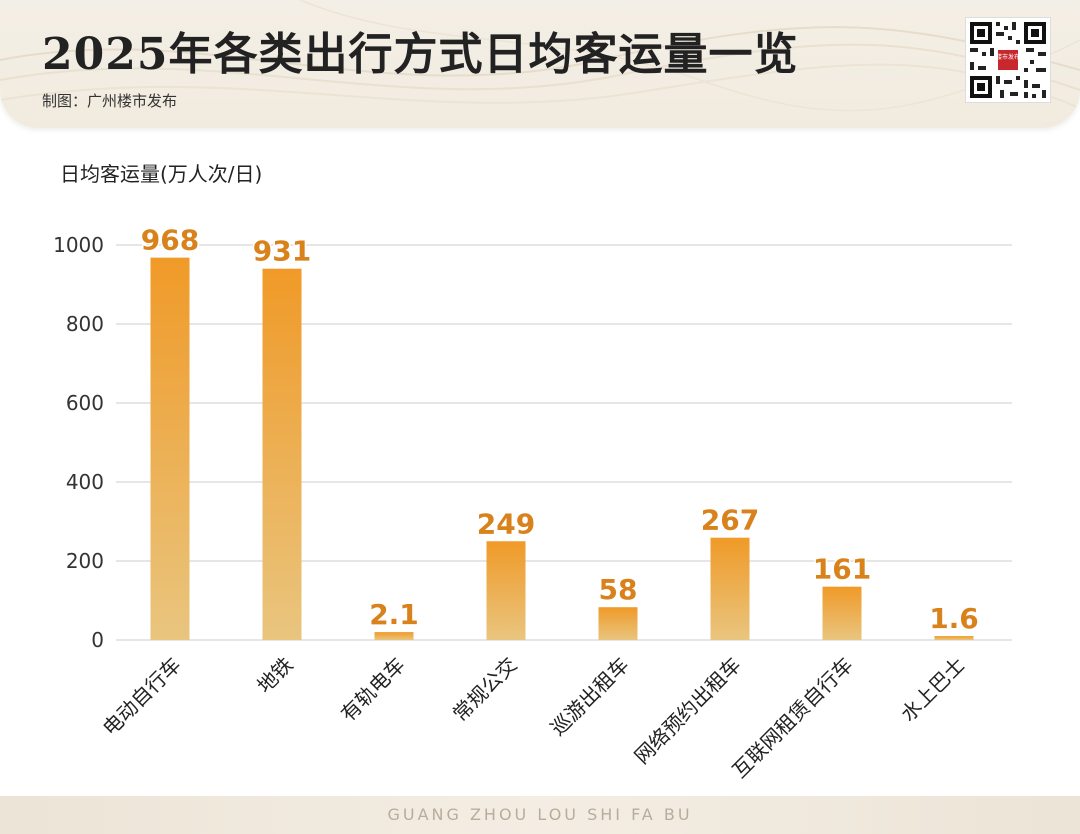 Image resolution: width=1080 pixels, height=834 pixels. Describe the element at coordinates (170, 240) in the screenshot. I see `value-label-0: 968` at that location.